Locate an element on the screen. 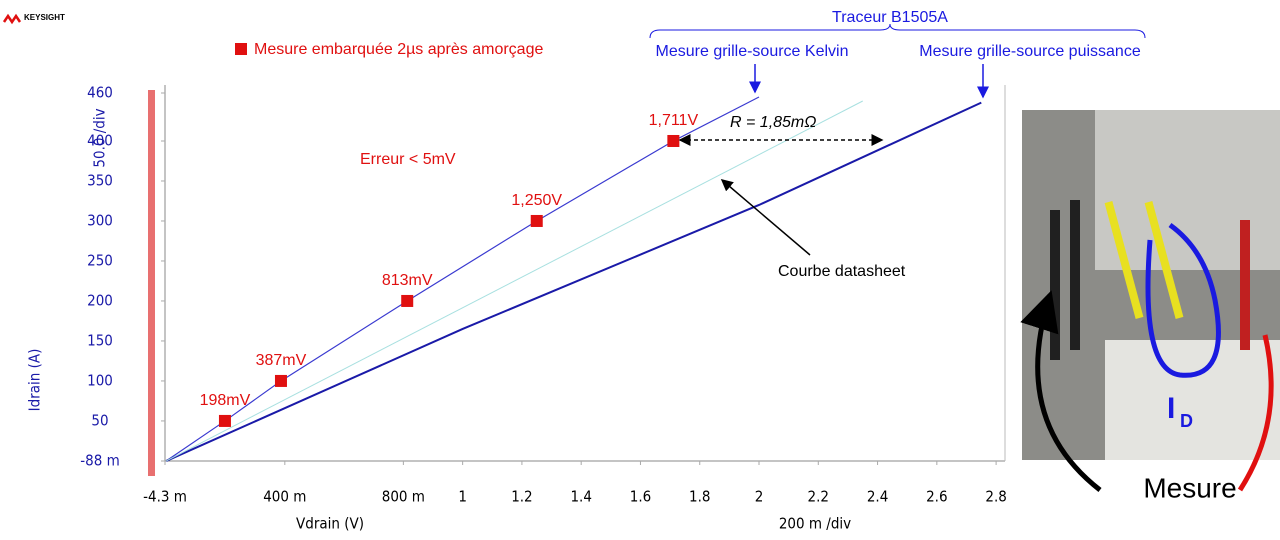 The height and width of the screenshot is (540, 1280). point-label: 387mV is located at coordinates (281, 360).